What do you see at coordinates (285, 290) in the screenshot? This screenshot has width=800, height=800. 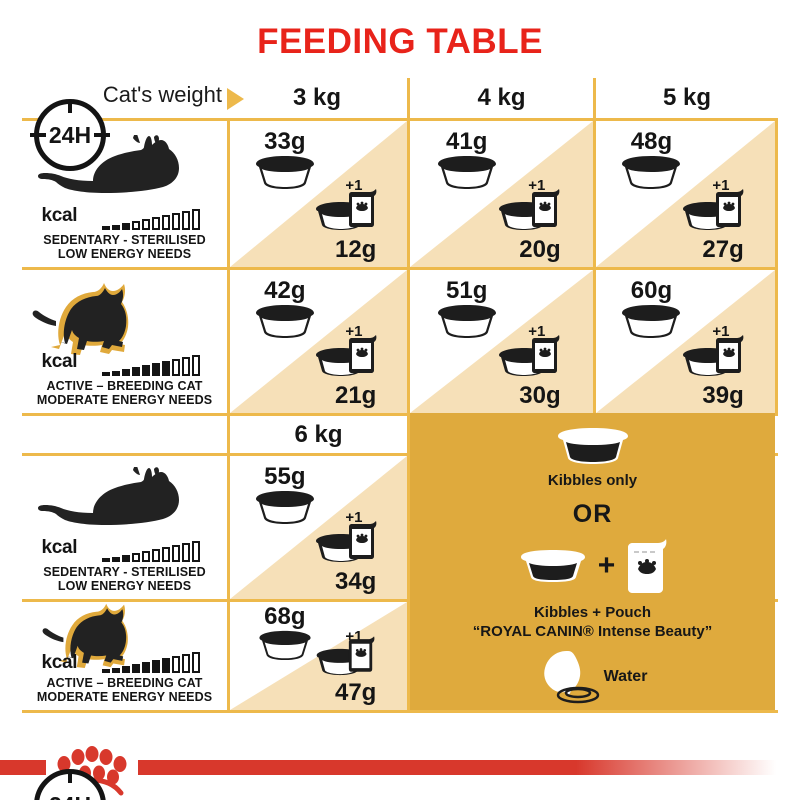 I see `kibbles-amount: 42g` at bounding box center [285, 290].